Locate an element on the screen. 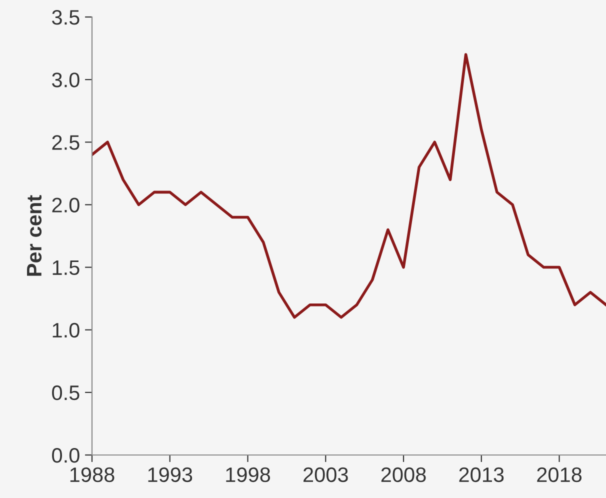 The width and height of the screenshot is (606, 498). y-tick-label: 2.0 is located at coordinates (66, 205).